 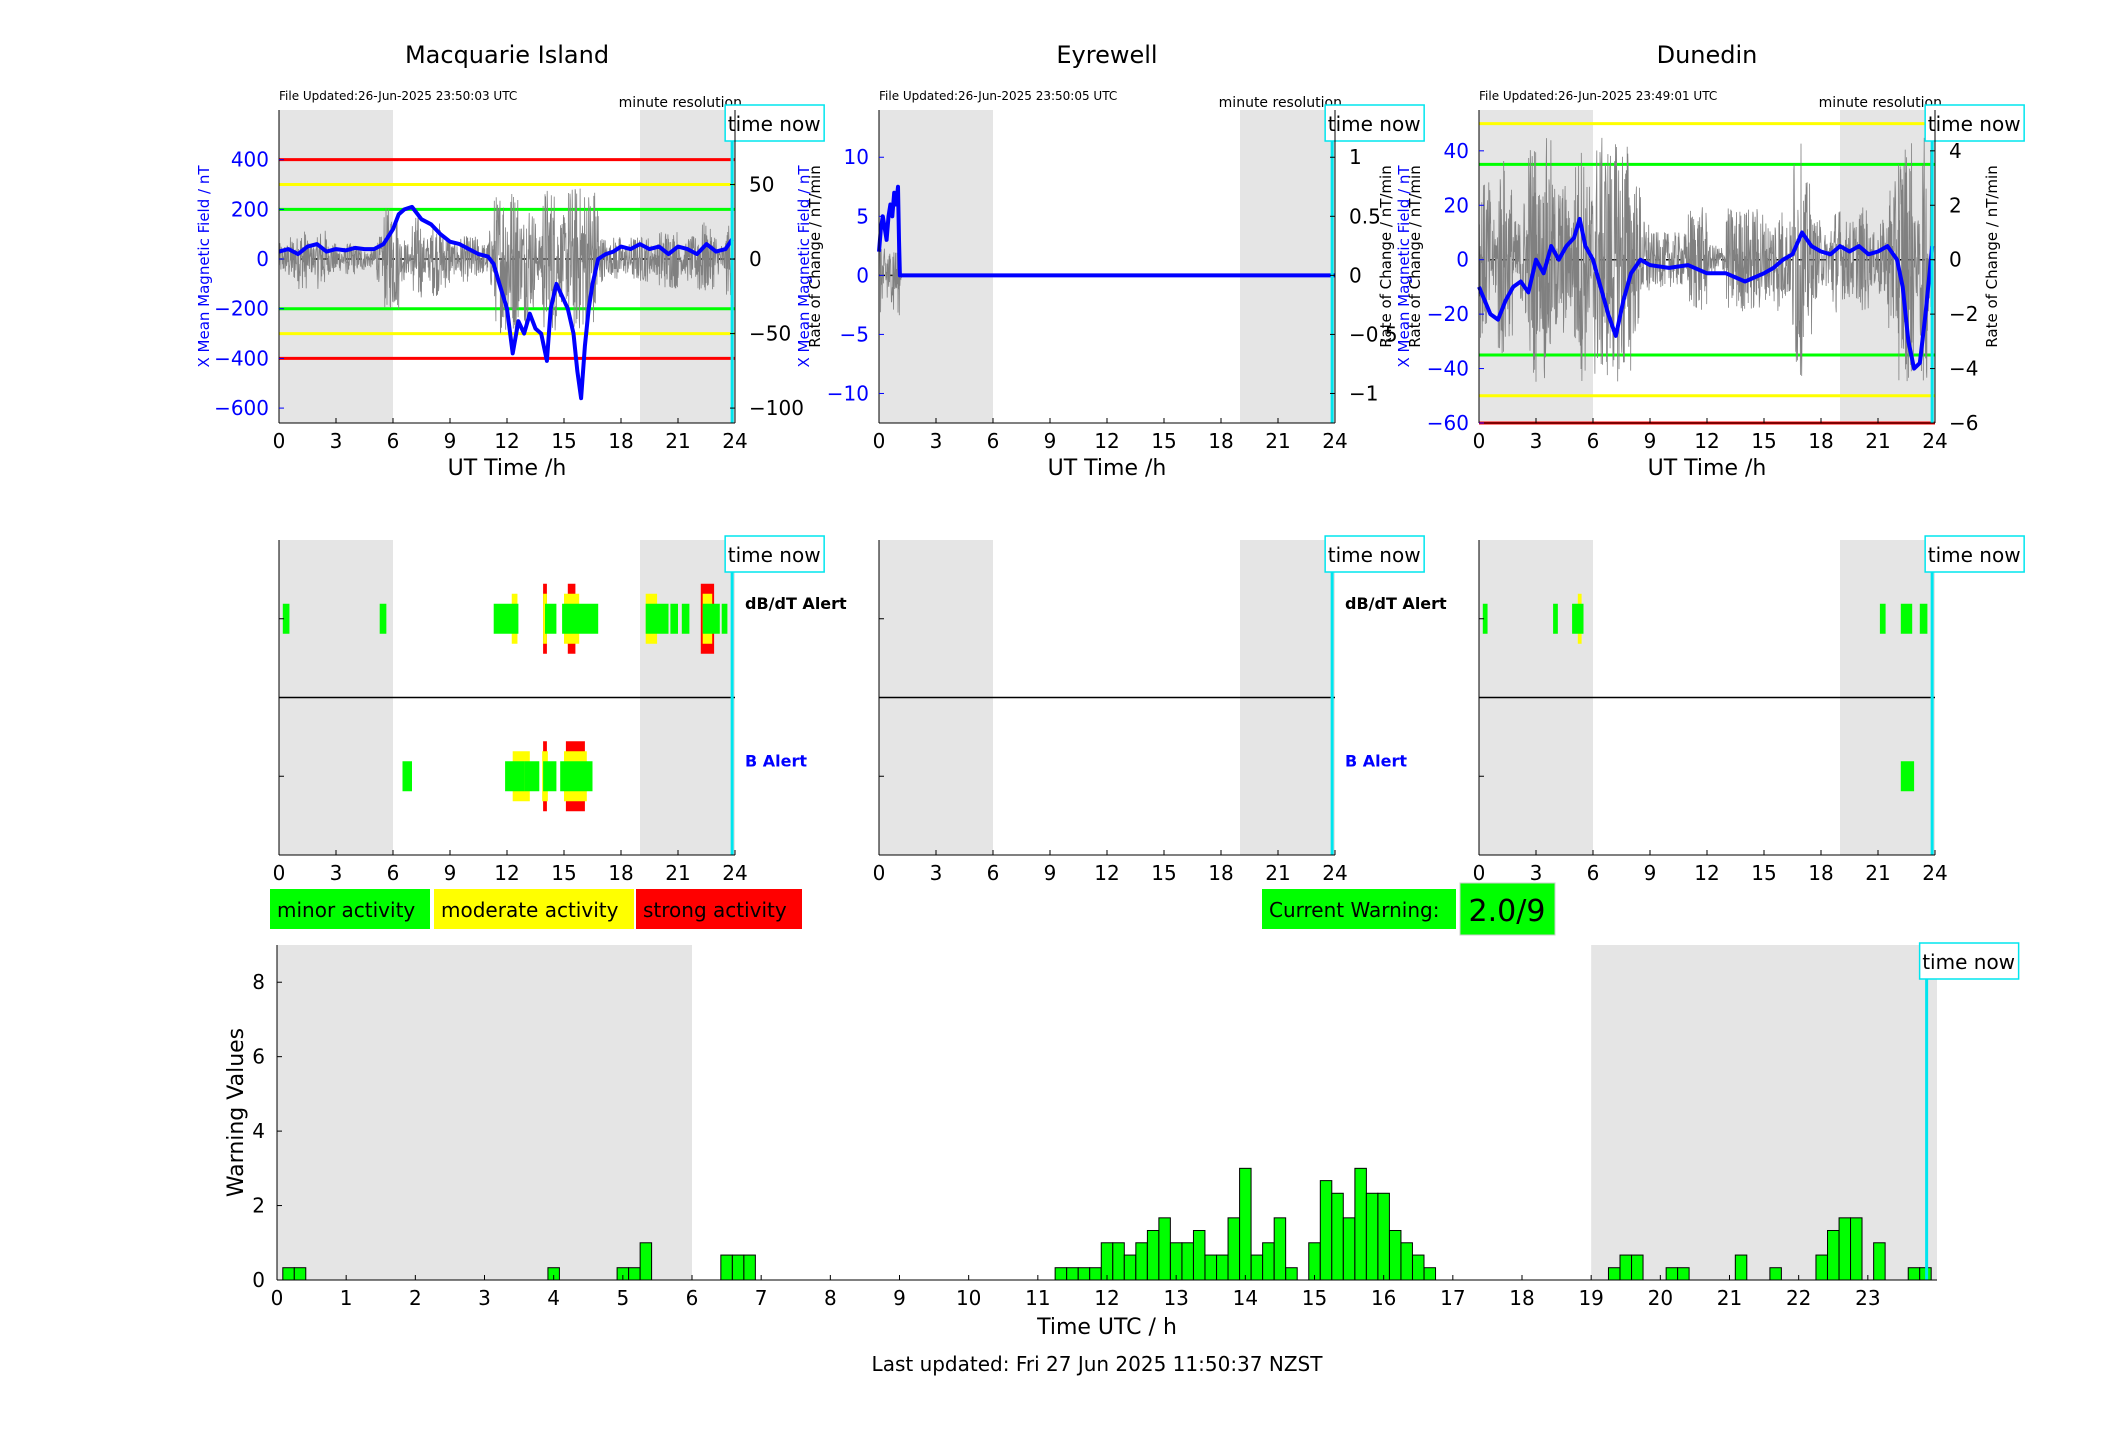 I want to click on y-tick-label-left: −200, so click(x=241, y=309).